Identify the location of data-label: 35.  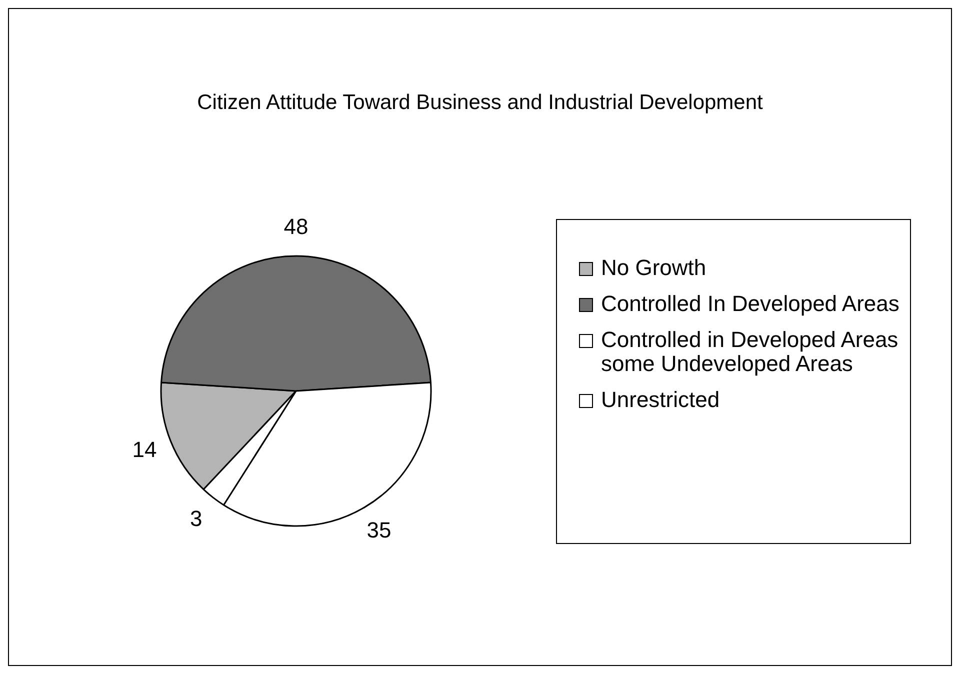
(379, 529).